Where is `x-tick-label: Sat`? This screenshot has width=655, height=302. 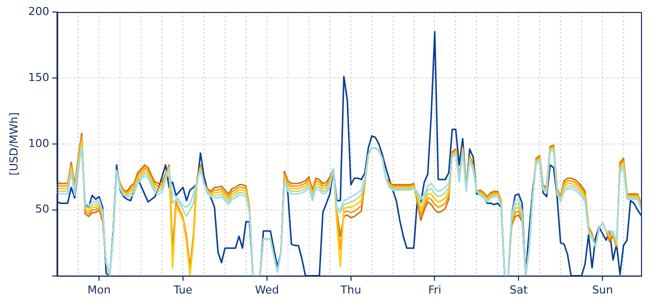
x-tick-label: Sat is located at coordinates (519, 289).